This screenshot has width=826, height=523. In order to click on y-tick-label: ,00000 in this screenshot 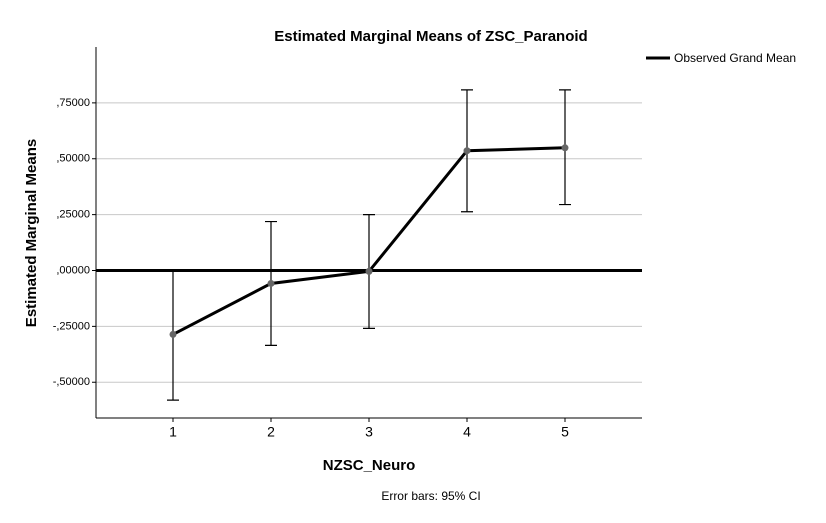, I will do `click(73, 270)`.